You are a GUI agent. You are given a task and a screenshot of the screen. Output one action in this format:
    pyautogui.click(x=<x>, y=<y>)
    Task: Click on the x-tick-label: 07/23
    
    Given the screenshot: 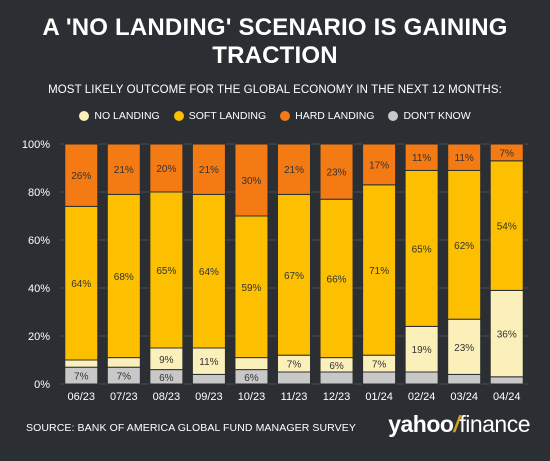 What is the action you would take?
    pyautogui.click(x=124, y=397)
    